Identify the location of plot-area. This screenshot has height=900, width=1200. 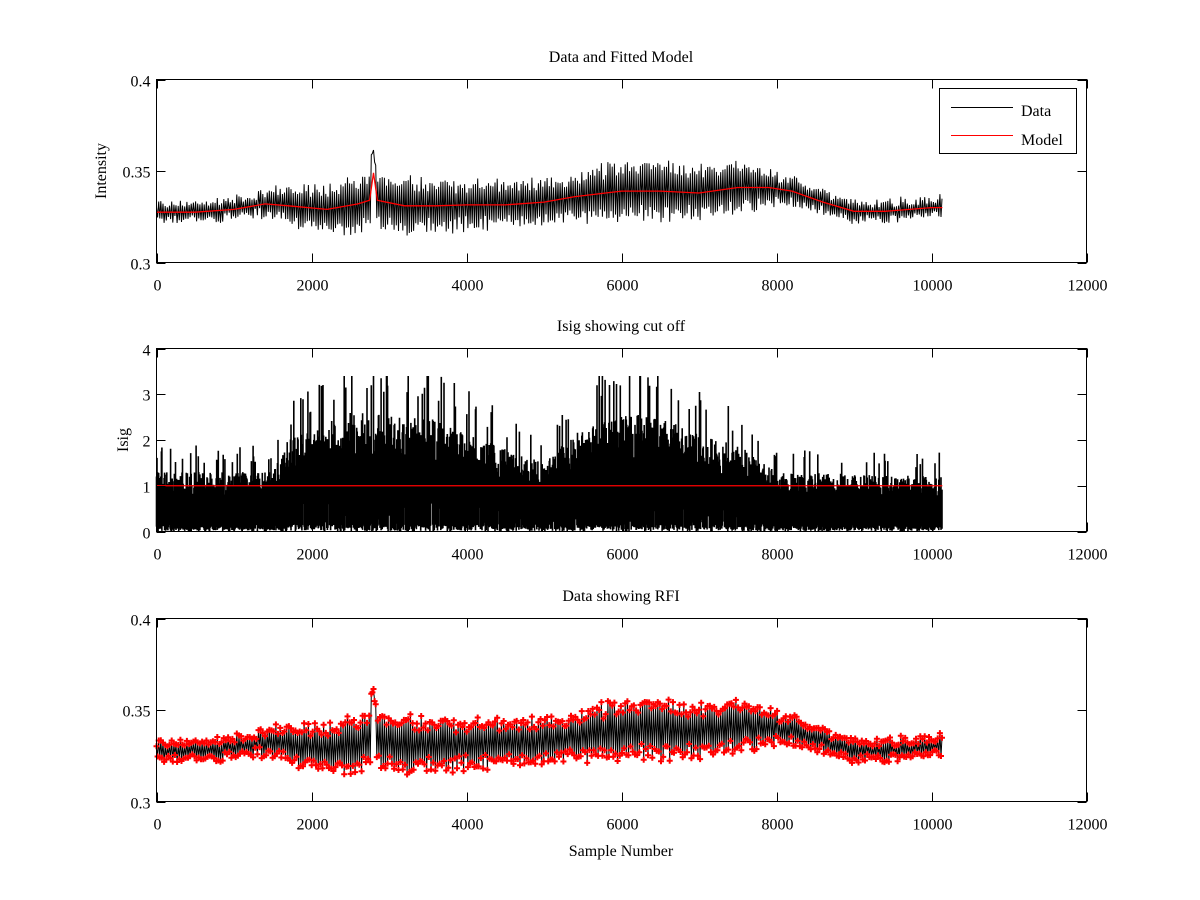
(549, 454).